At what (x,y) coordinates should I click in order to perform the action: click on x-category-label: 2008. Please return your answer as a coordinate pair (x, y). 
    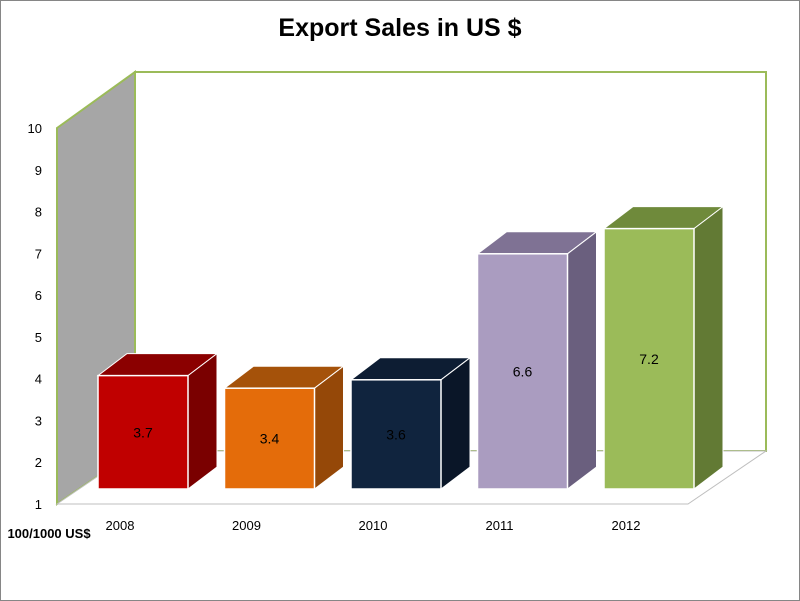
    Looking at the image, I should click on (120, 525).